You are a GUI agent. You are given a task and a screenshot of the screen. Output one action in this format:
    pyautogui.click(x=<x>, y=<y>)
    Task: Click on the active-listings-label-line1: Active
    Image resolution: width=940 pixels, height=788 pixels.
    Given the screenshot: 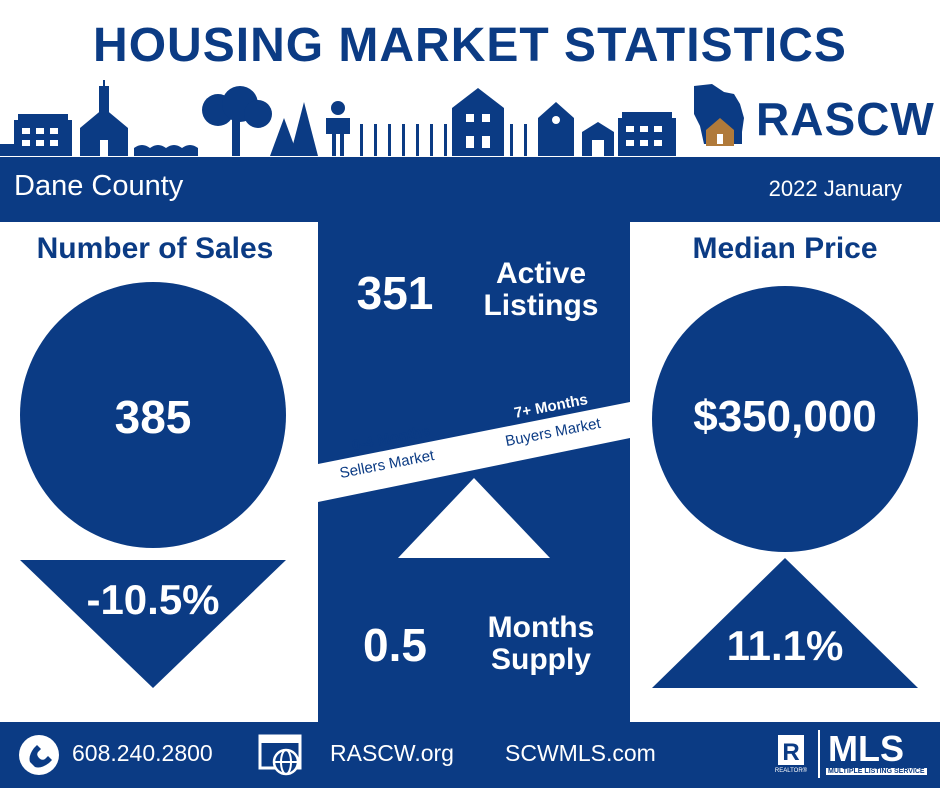 What is the action you would take?
    pyautogui.click(x=541, y=273)
    